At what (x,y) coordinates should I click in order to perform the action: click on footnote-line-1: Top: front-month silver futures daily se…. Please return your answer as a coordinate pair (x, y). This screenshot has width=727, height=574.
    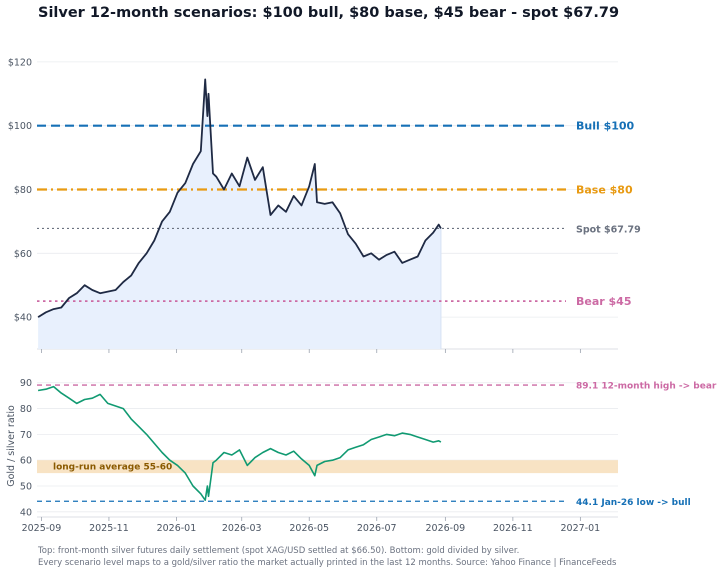
    Looking at the image, I should click on (279, 551).